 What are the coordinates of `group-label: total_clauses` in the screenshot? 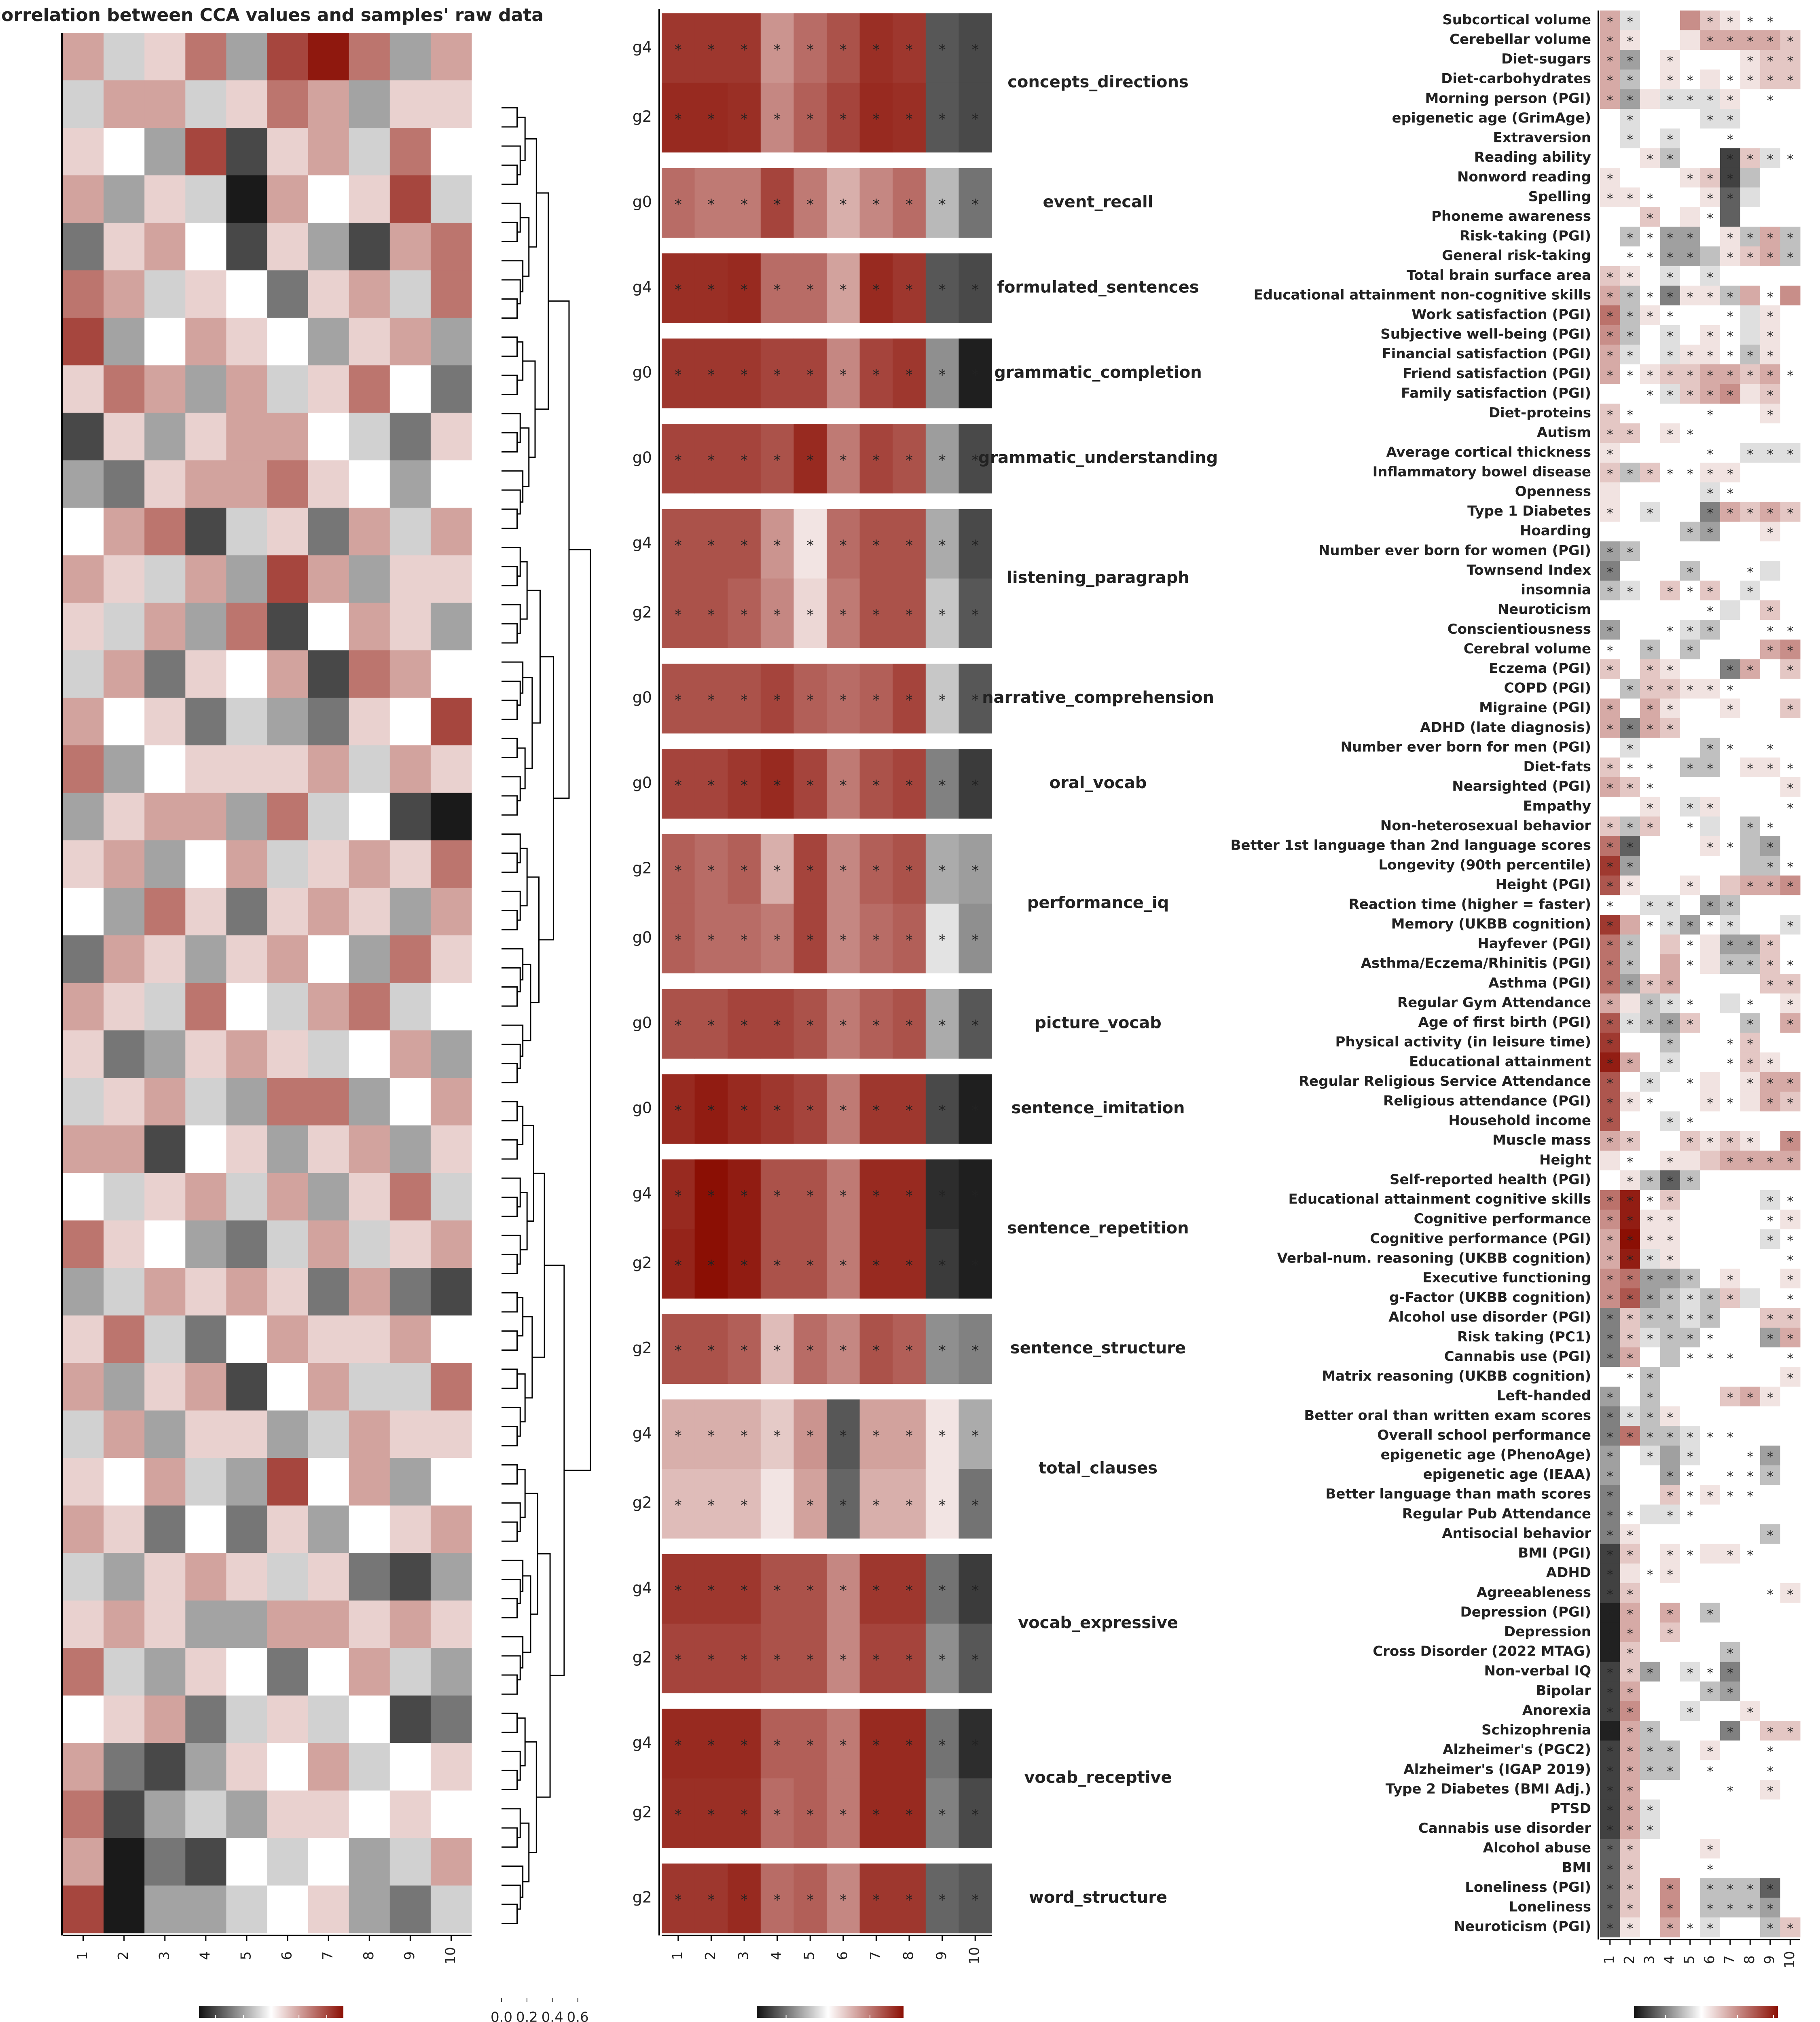 It's located at (1099, 1468).